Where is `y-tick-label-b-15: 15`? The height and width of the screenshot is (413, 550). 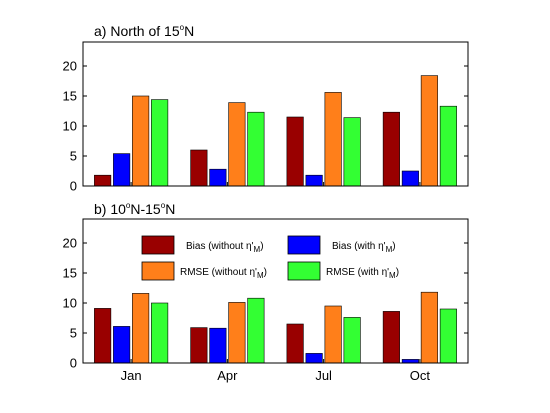 y-tick-label-b-15: 15 is located at coordinates (70, 273).